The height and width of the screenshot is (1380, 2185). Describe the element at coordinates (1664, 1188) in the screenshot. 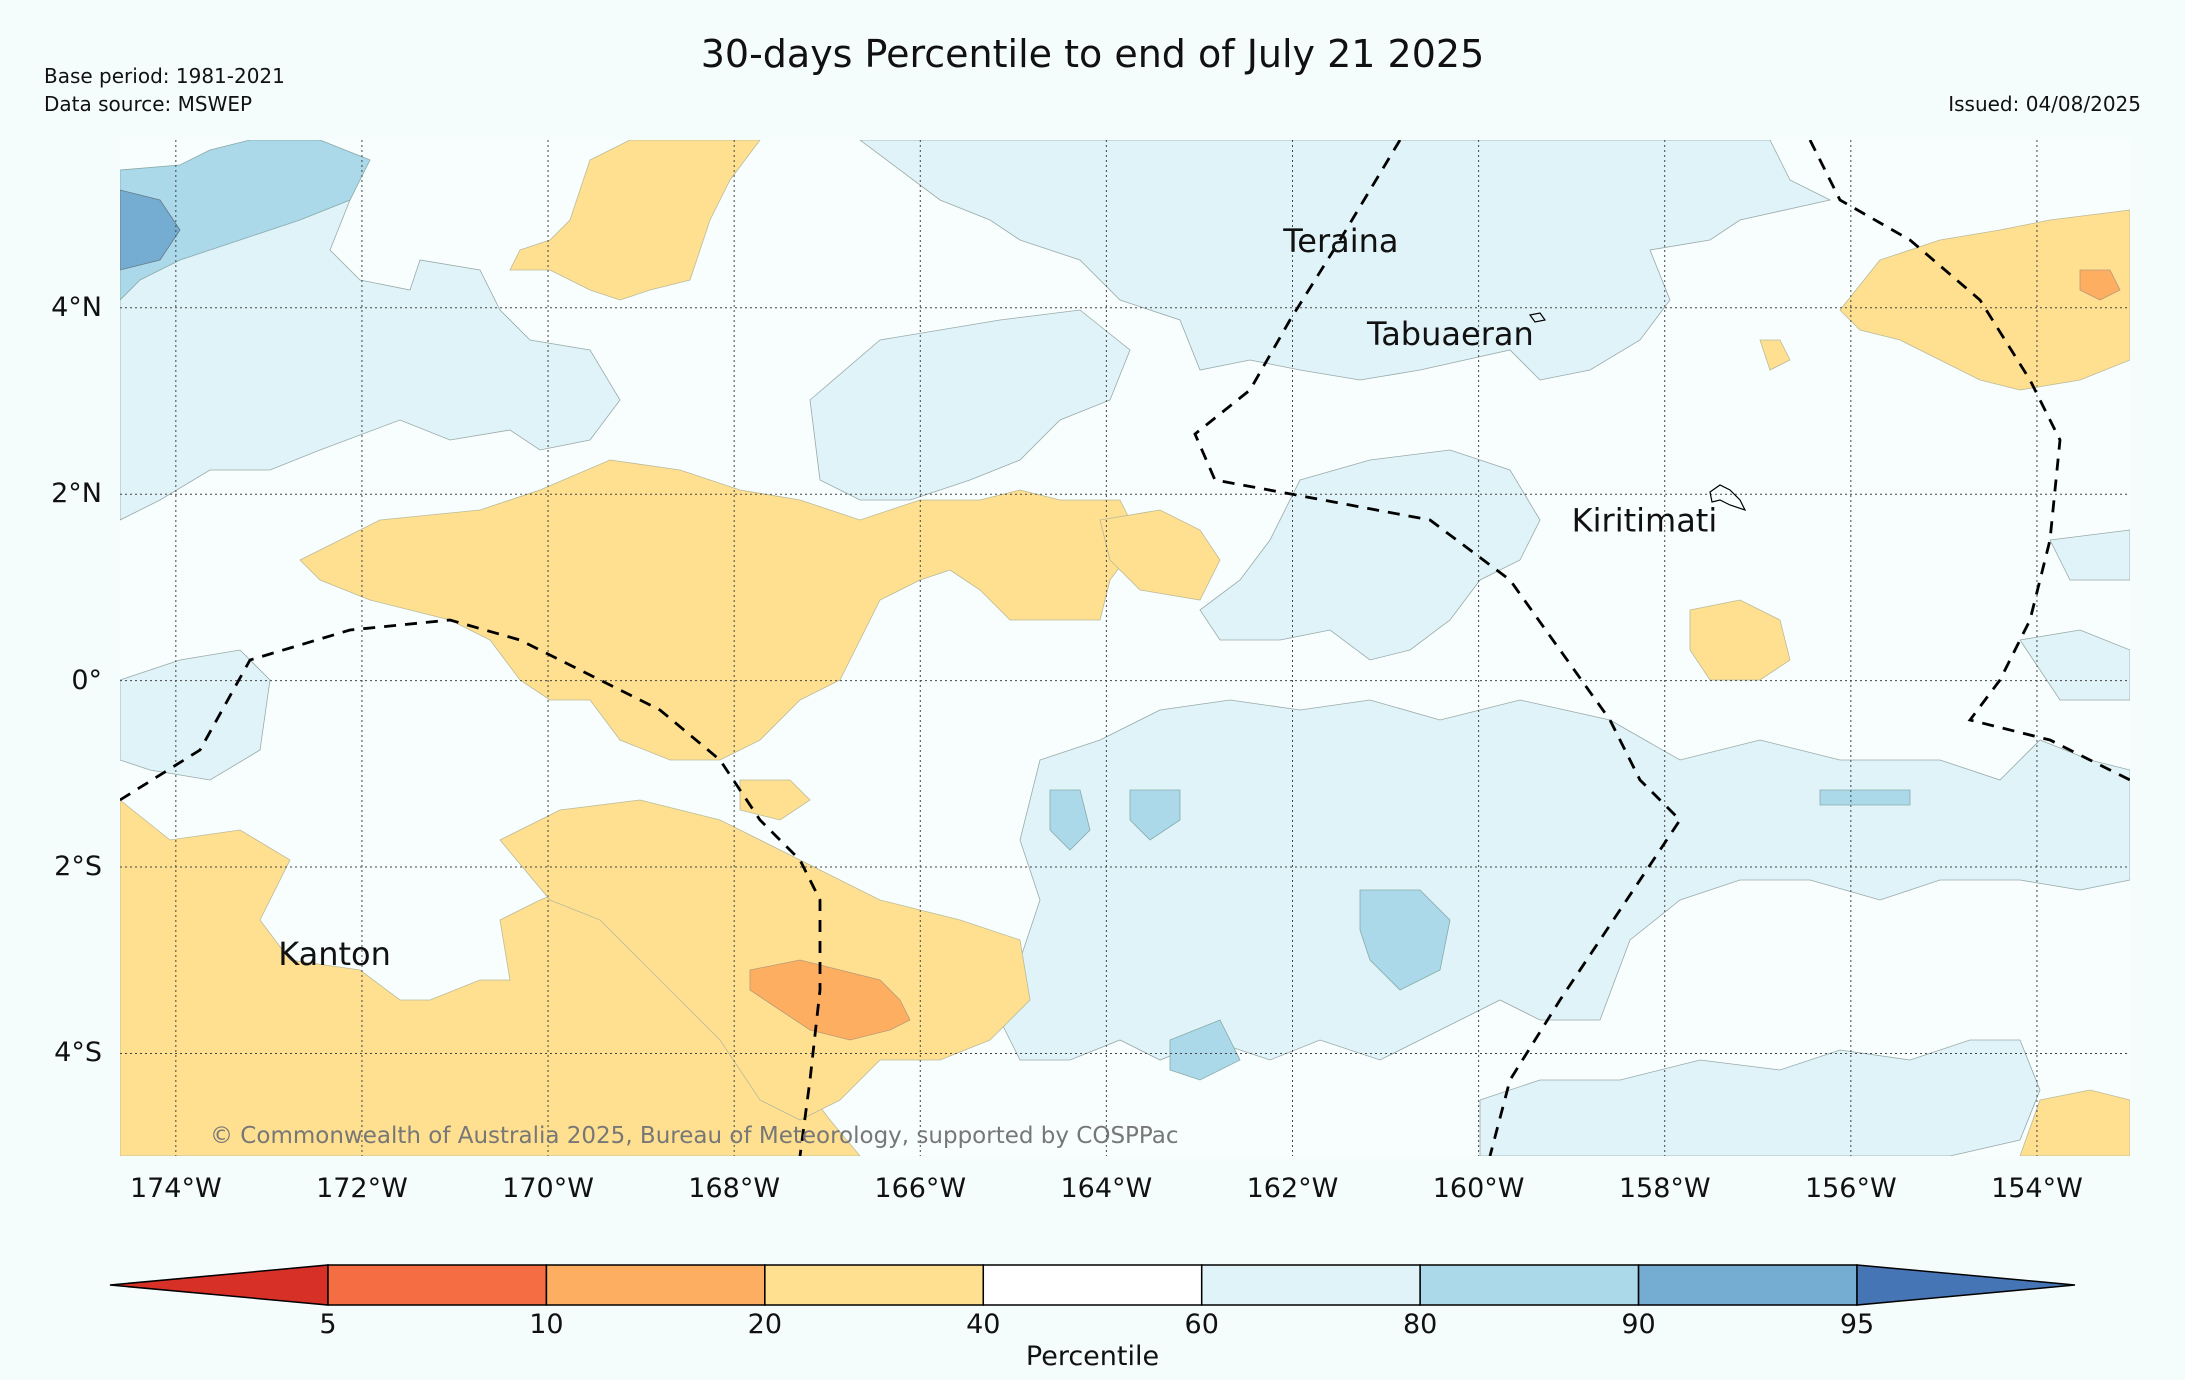

I see `longitude-tick-label: 158°W` at that location.